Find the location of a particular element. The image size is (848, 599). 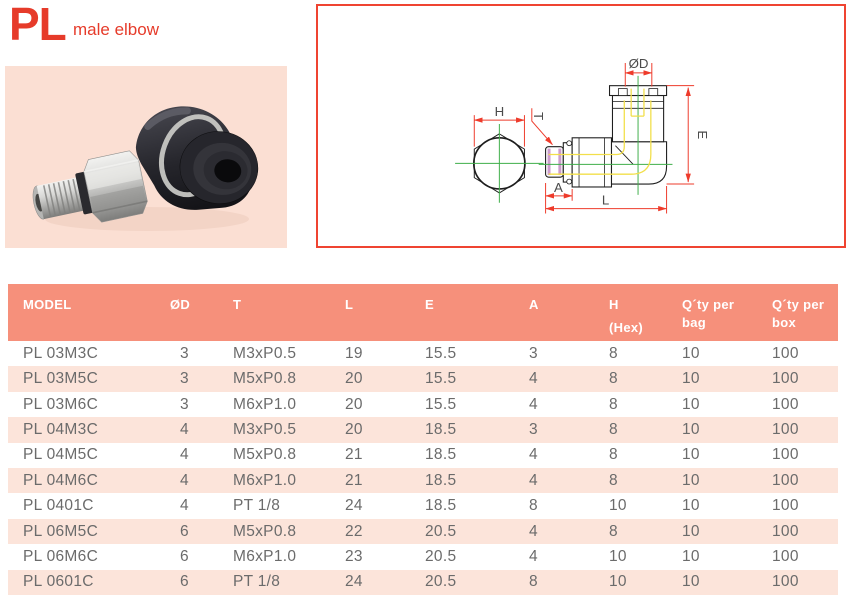

table-row: PL 06M6C 6 M6xP1.0 23 20.5 4 10 10 100 is located at coordinates (423, 557).